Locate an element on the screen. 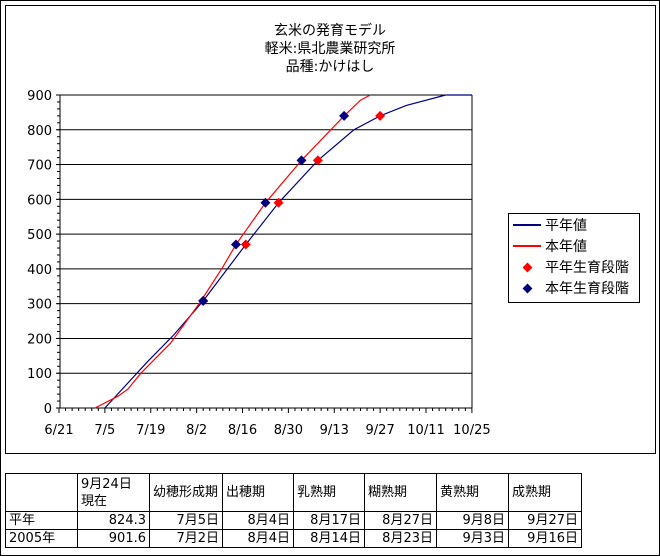 The width and height of the screenshot is (660, 556). row-label: 平年 is located at coordinates (41, 520).